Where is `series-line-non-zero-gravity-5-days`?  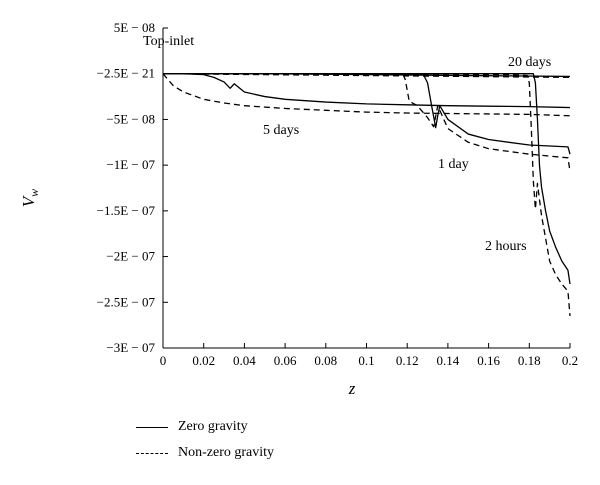
series-line-non-zero-gravity-5-days is located at coordinates (366, 95).